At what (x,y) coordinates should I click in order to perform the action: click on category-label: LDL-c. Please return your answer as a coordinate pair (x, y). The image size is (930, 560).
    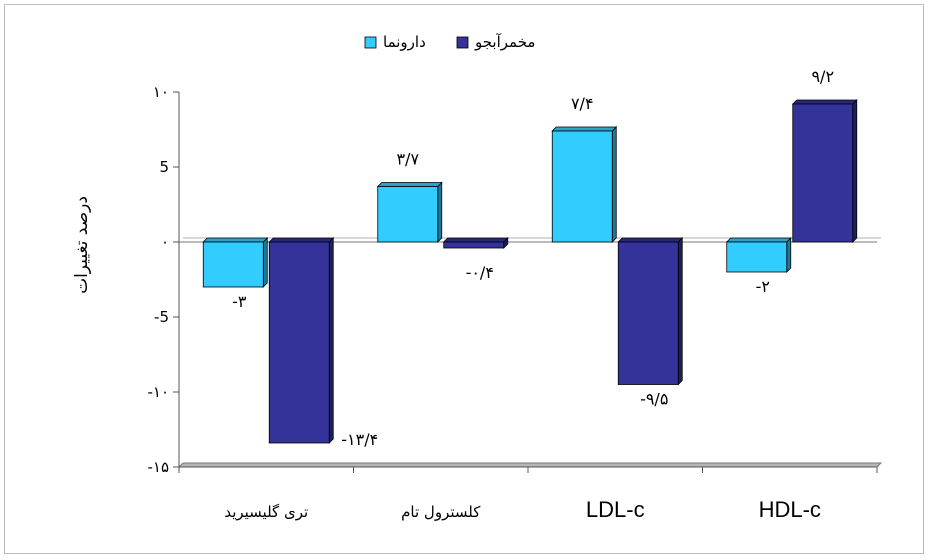
    Looking at the image, I should click on (615, 509).